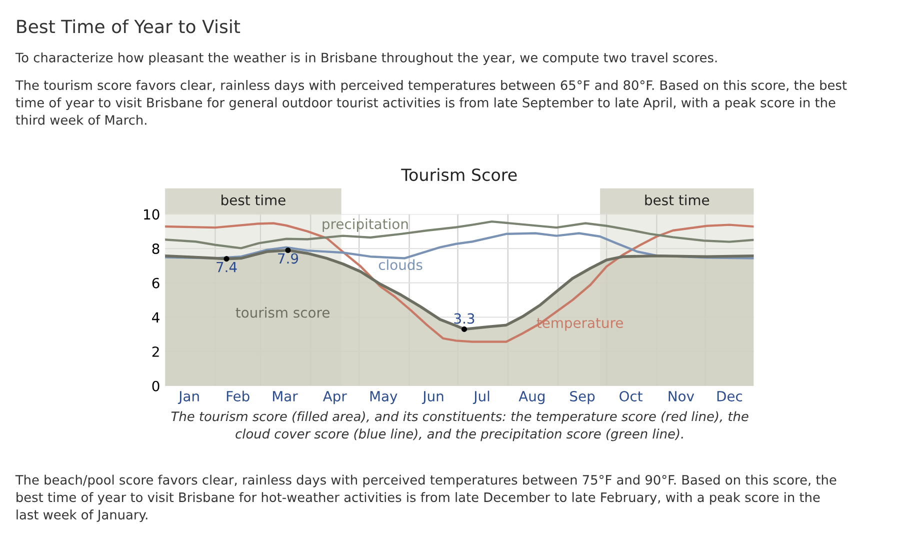 The image size is (907, 552). I want to click on x-tick-label: Feb, so click(238, 396).